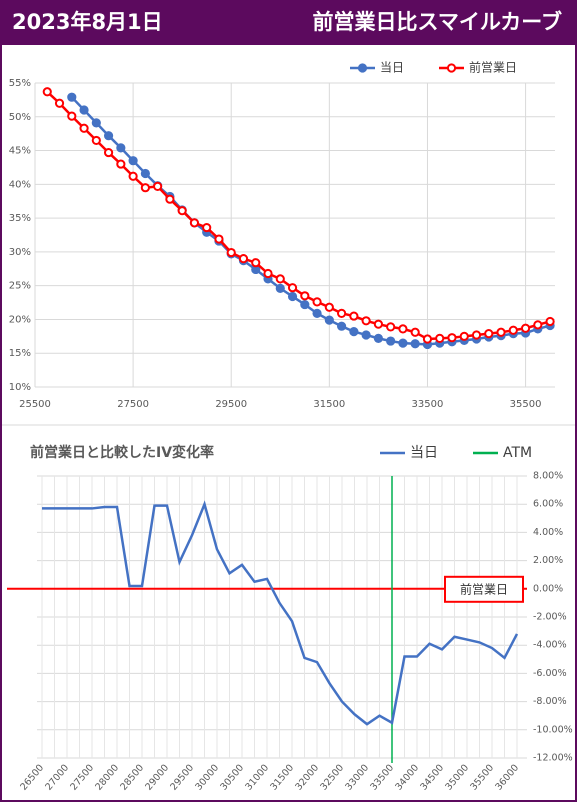 The width and height of the screenshot is (577, 802). Describe the element at coordinates (548, 504) in the screenshot. I see `y-tick-label: 6.00%` at that location.